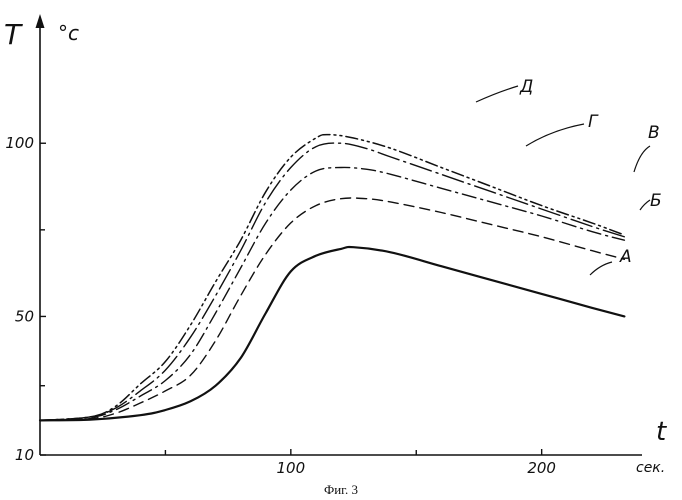 The width and height of the screenshot is (682, 500). What do you see at coordinates (661, 432) in the screenshot?
I see `x-axis-label: t` at bounding box center [661, 432].